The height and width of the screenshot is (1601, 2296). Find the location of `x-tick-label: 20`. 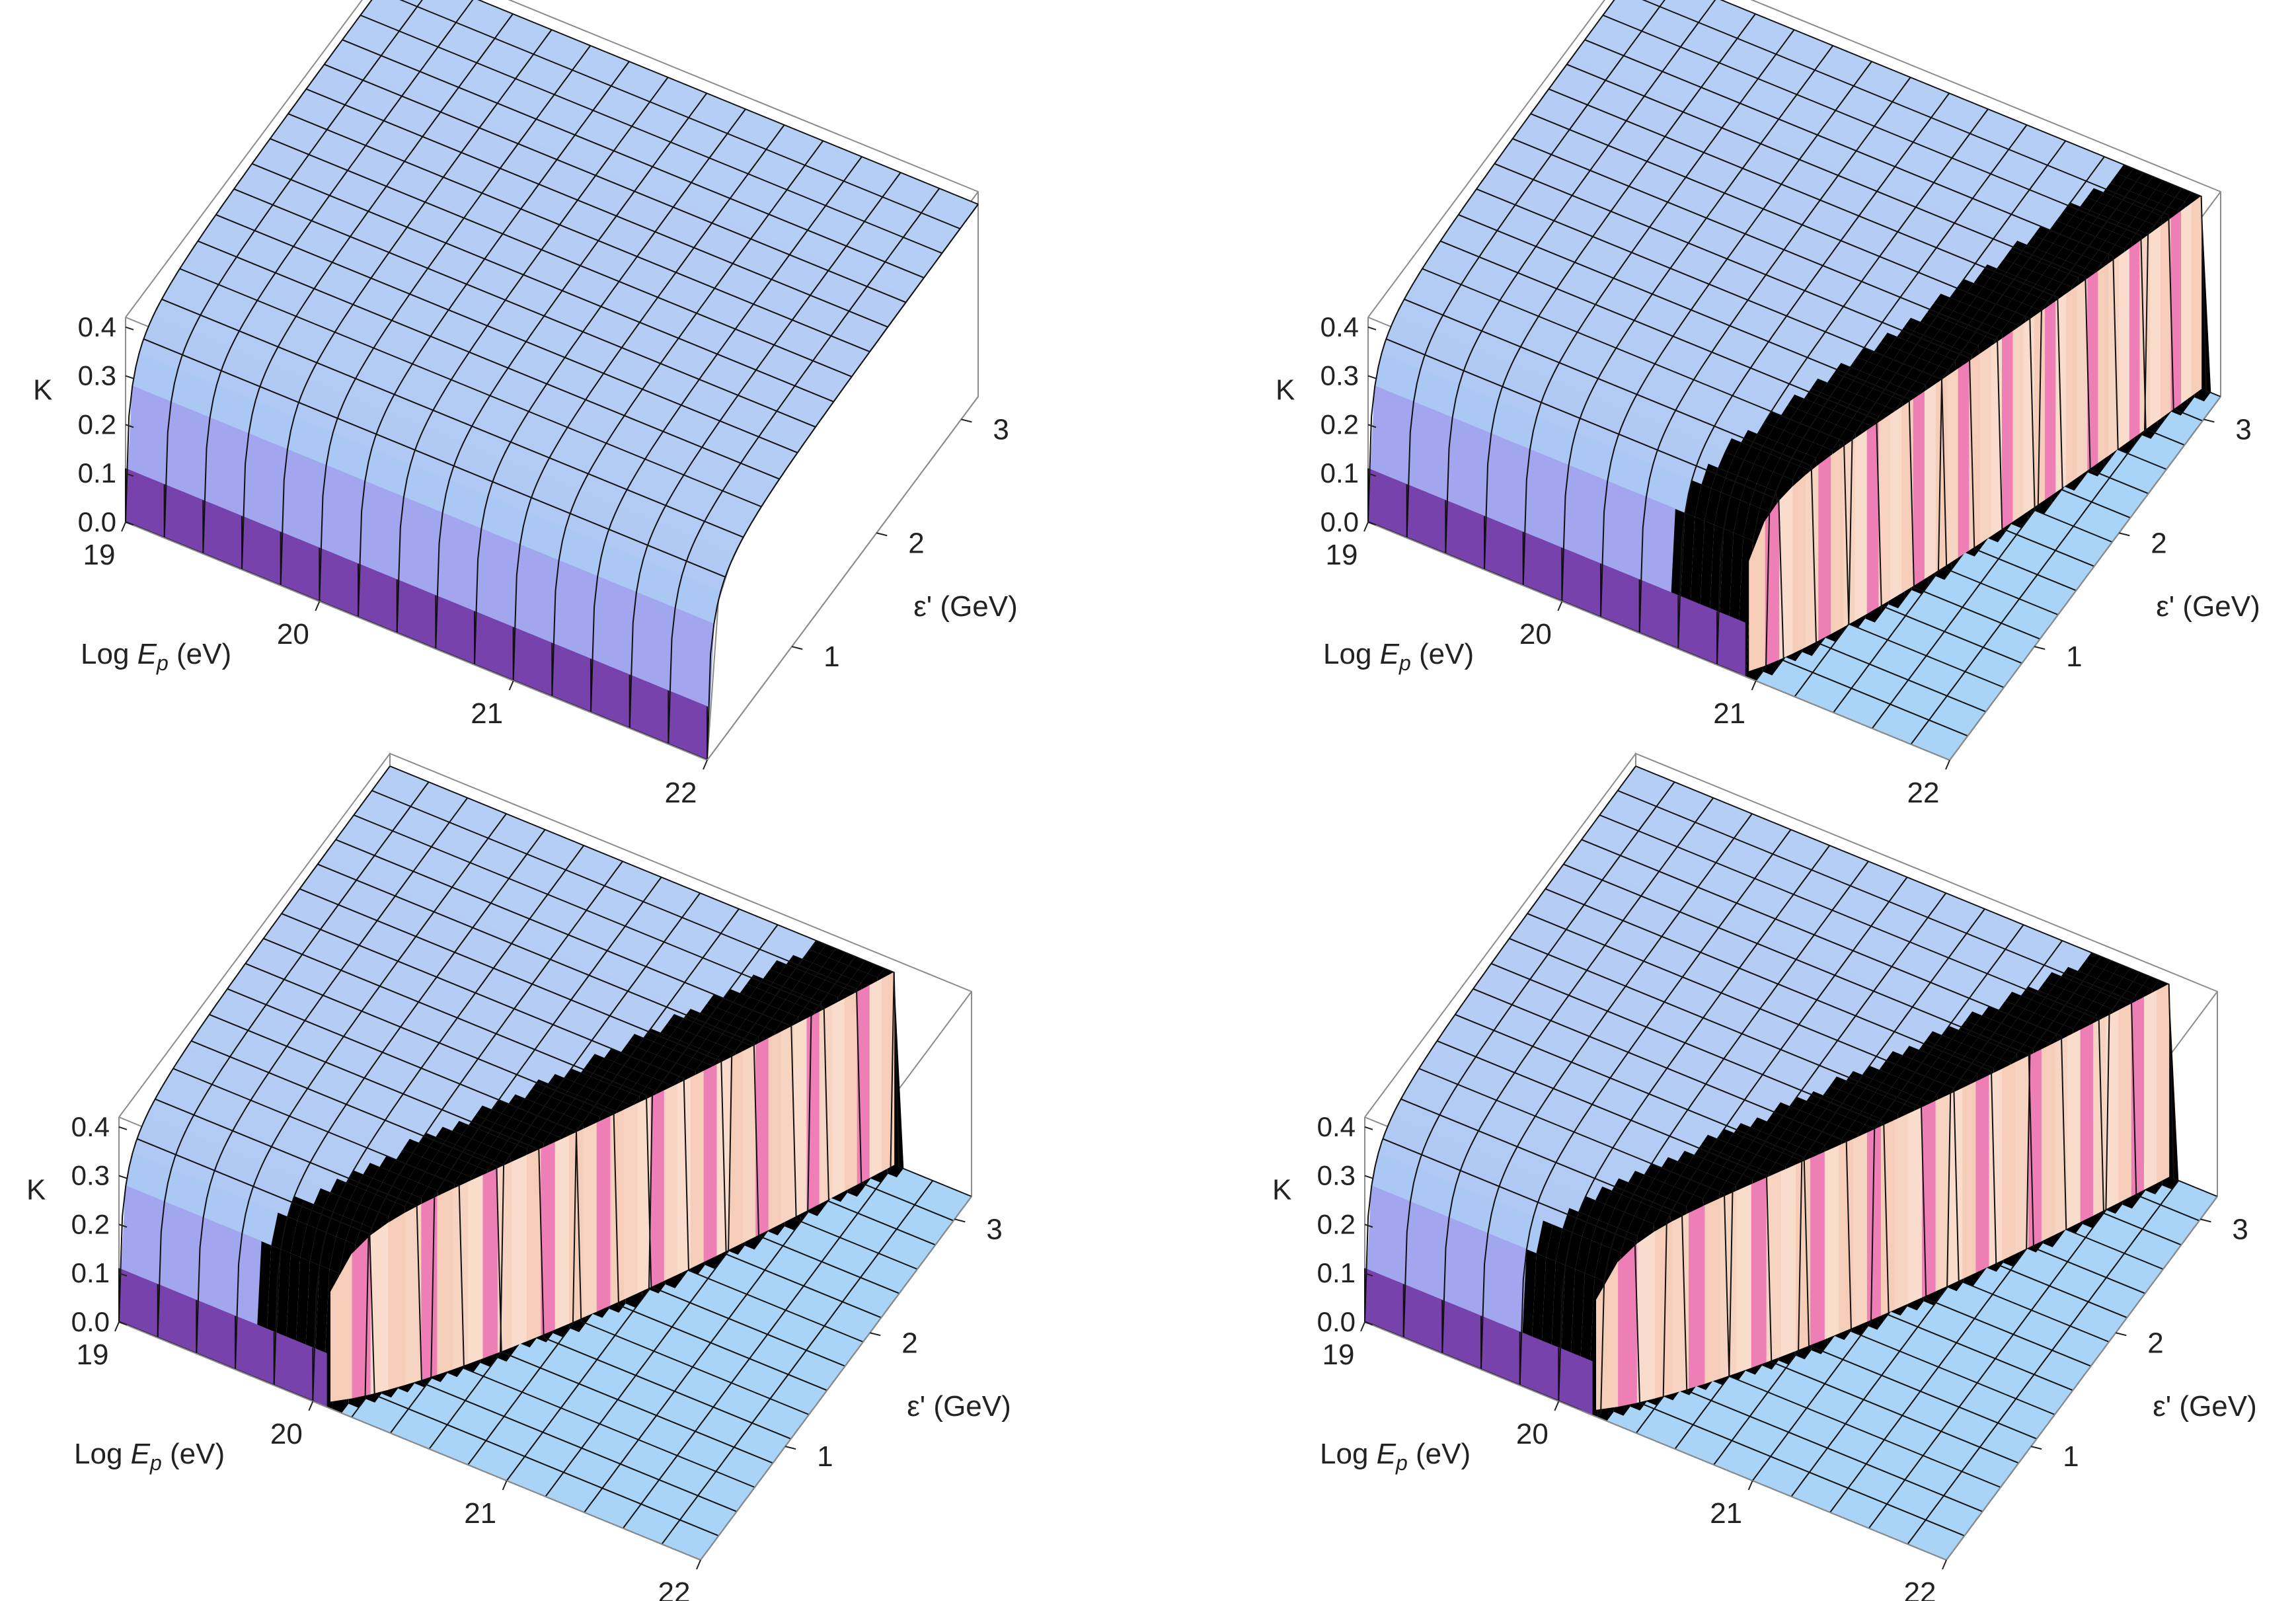

x-tick-label: 20 is located at coordinates (293, 634).